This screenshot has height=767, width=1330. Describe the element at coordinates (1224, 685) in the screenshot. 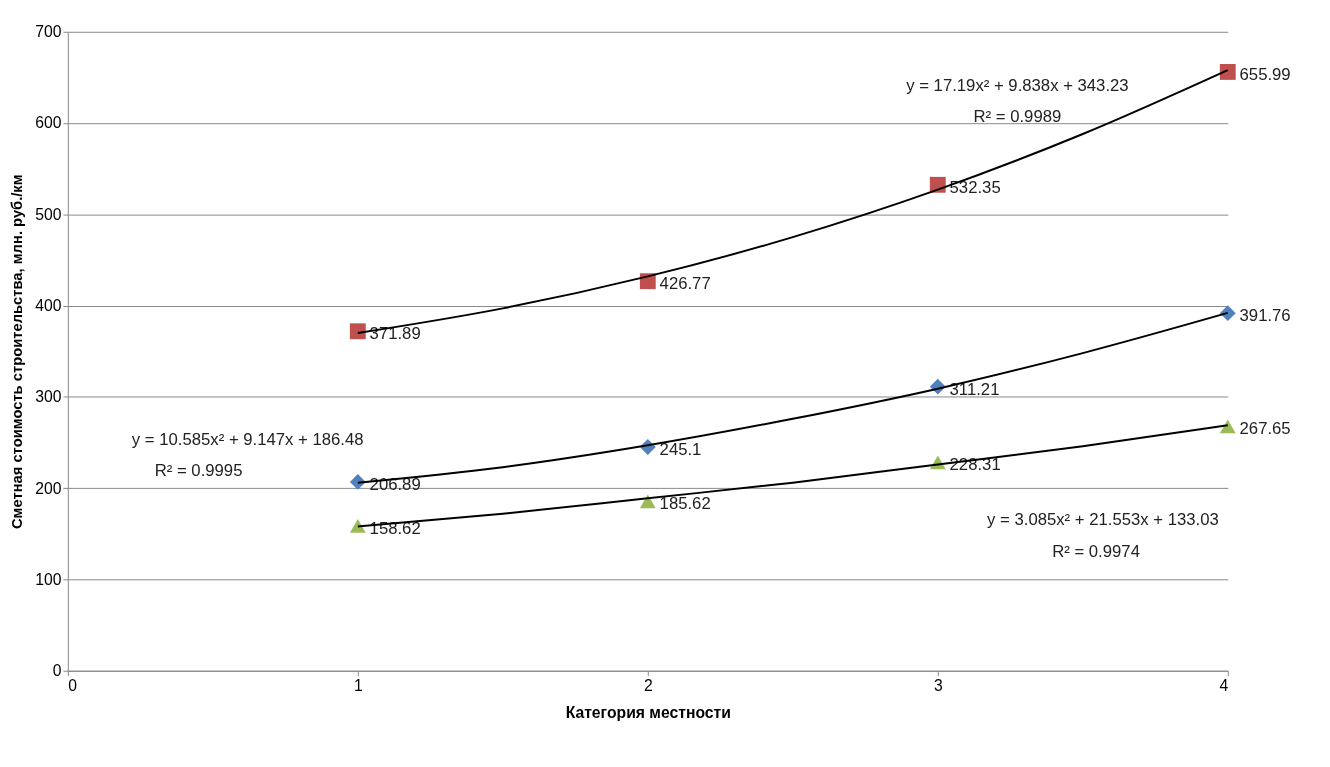

I see `x-tick-label: 4` at that location.